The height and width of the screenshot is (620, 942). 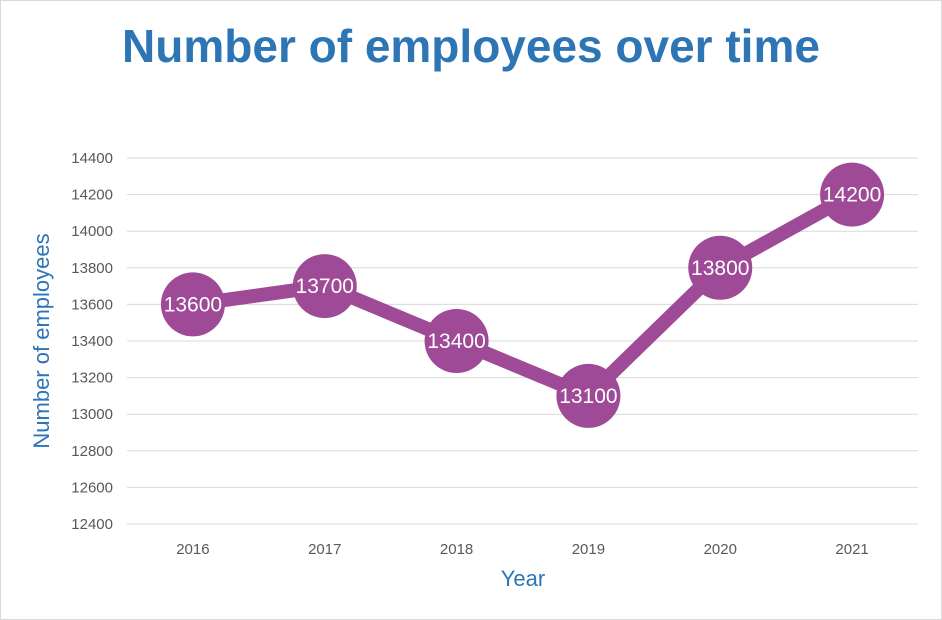 What do you see at coordinates (324, 549) in the screenshot?
I see `x-tick-label: 2017` at bounding box center [324, 549].